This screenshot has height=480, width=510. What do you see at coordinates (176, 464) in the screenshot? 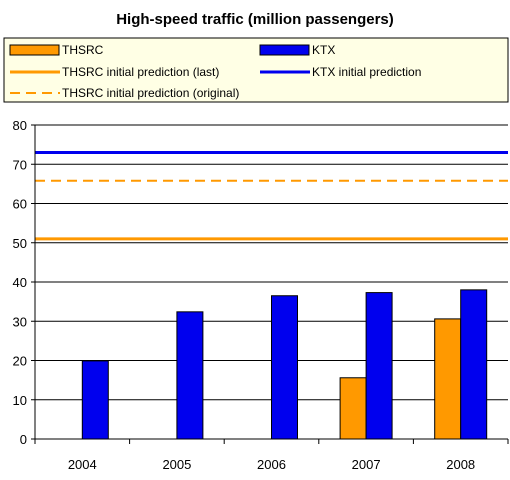
I see `x-tick-label-2005: 2005` at bounding box center [176, 464].